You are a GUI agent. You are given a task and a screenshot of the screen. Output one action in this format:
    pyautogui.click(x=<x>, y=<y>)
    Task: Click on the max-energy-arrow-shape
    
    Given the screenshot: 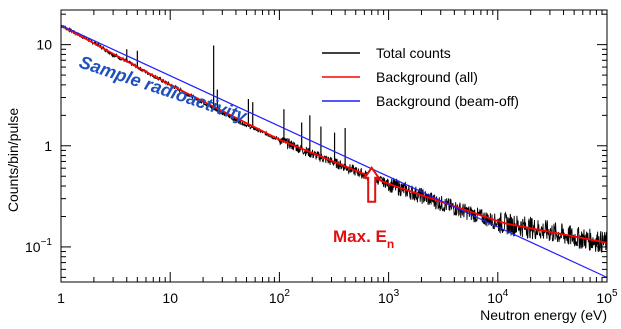 What is the action you would take?
    pyautogui.click(x=371, y=184)
    